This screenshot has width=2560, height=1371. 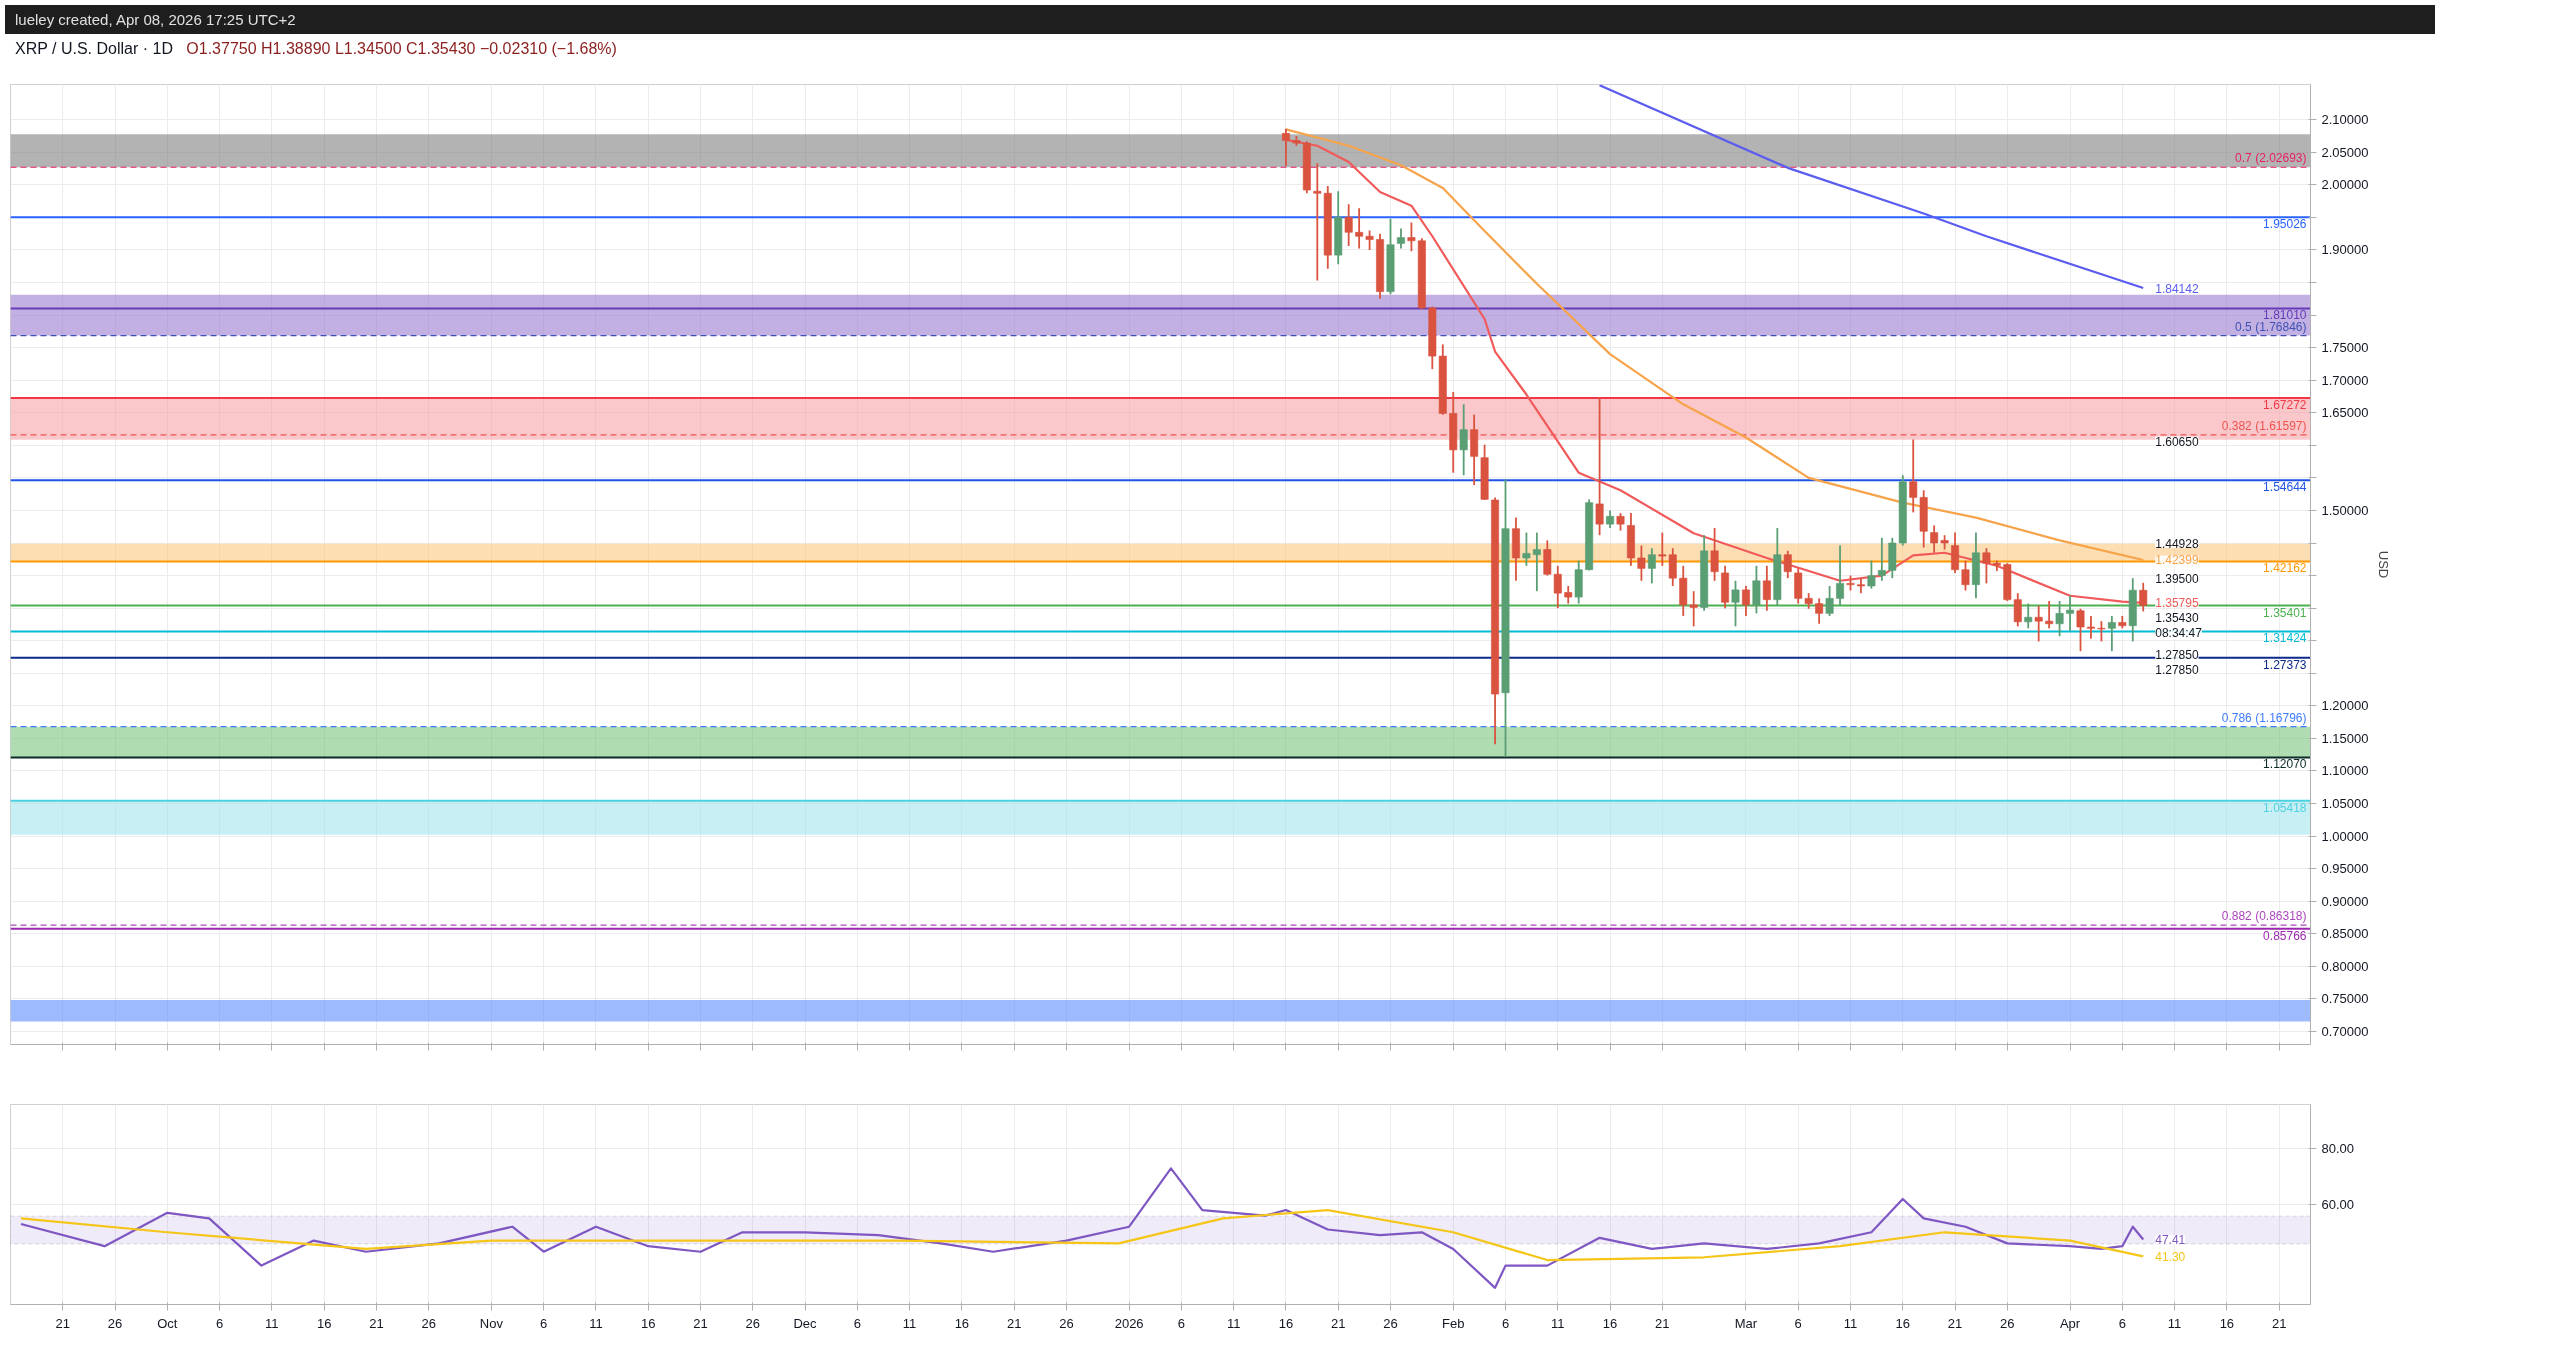 What do you see at coordinates (2177, 603) in the screenshot?
I see `data-label: 1.35795` at bounding box center [2177, 603].